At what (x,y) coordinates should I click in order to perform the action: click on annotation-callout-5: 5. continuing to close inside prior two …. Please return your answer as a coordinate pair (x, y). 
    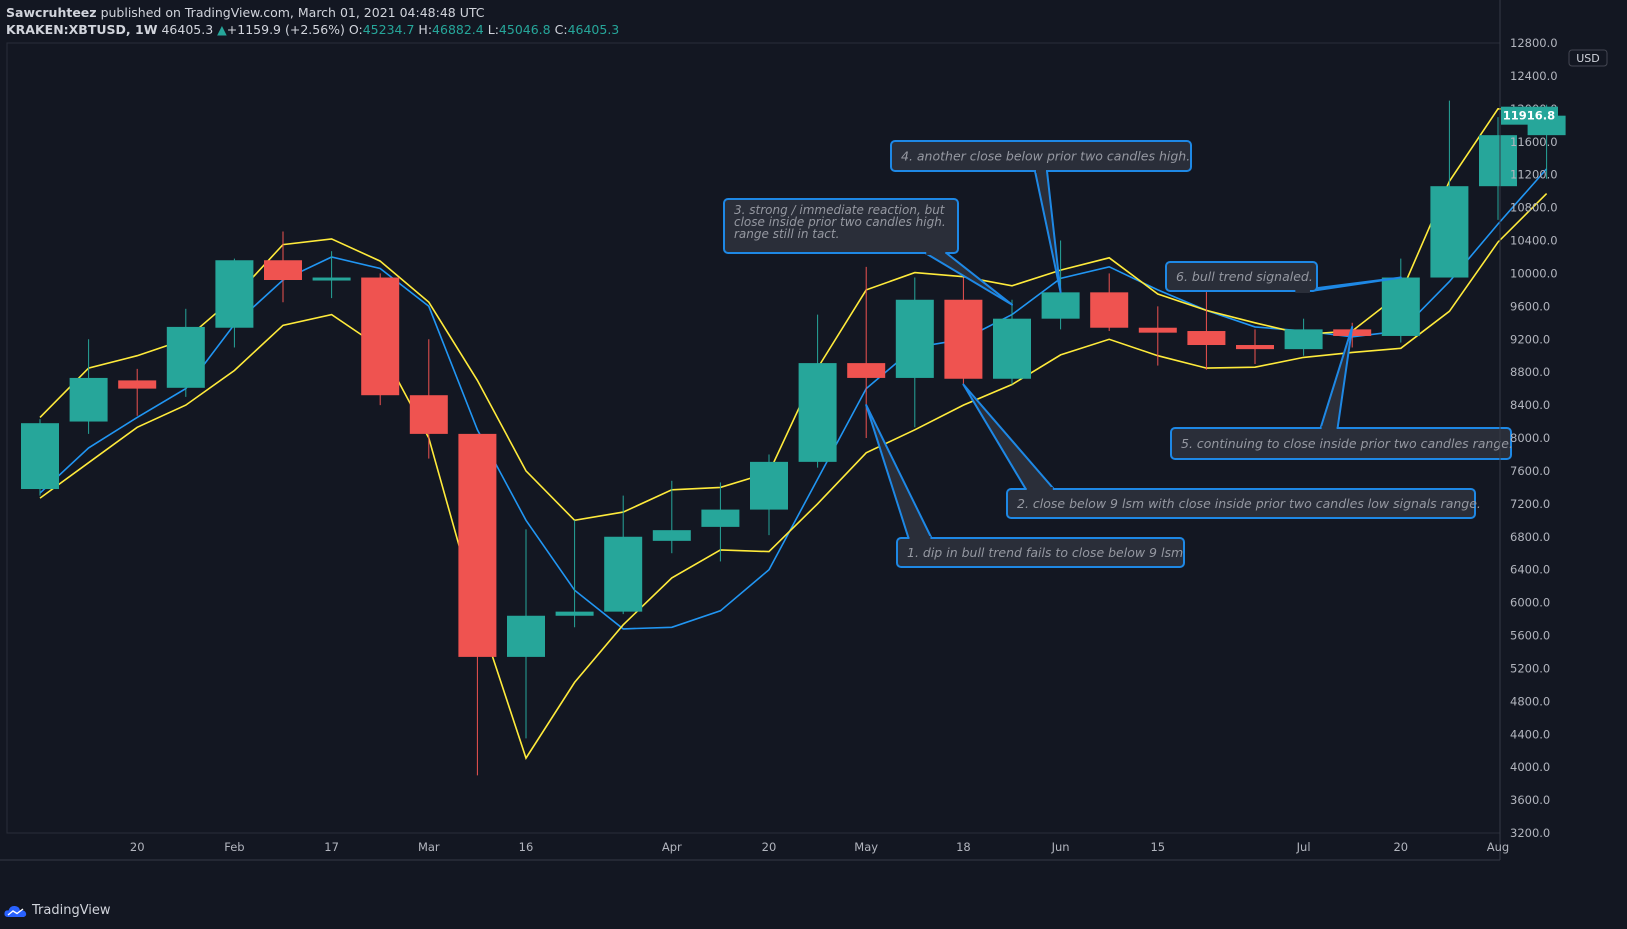
    Looking at the image, I should click on (1341, 392).